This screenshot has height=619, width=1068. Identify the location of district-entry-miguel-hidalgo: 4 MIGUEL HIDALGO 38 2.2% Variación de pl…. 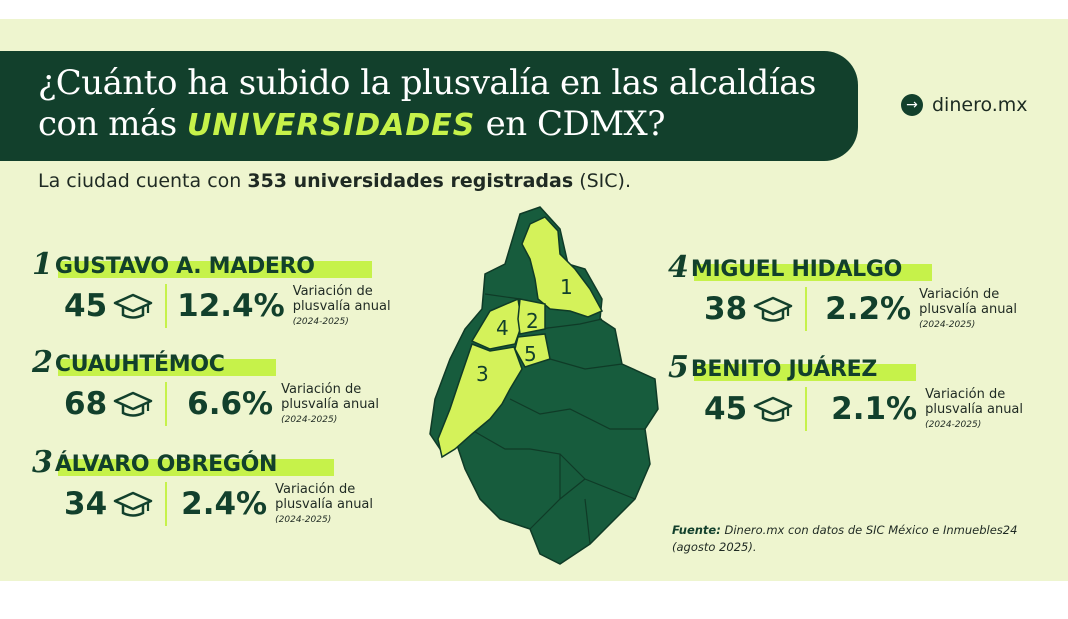
(846, 289).